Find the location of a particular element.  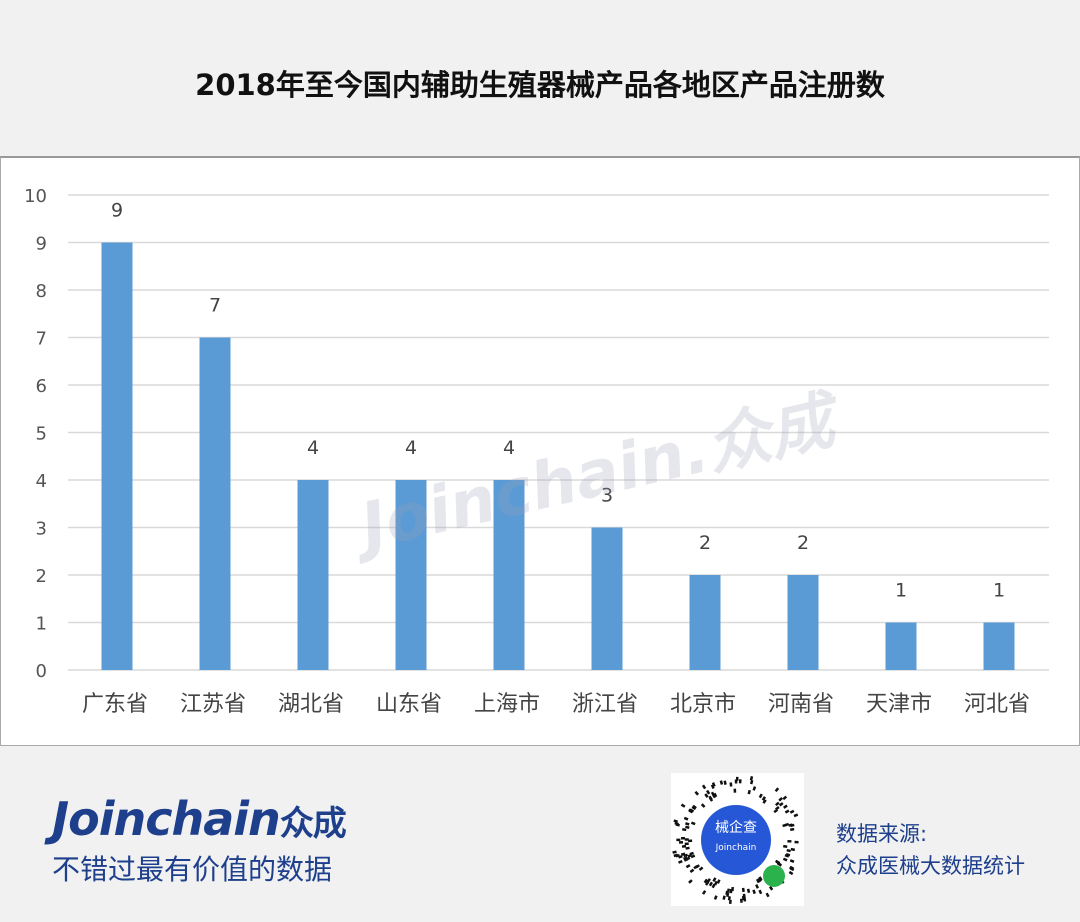

x-tick-label: 山东省 is located at coordinates (409, 704).